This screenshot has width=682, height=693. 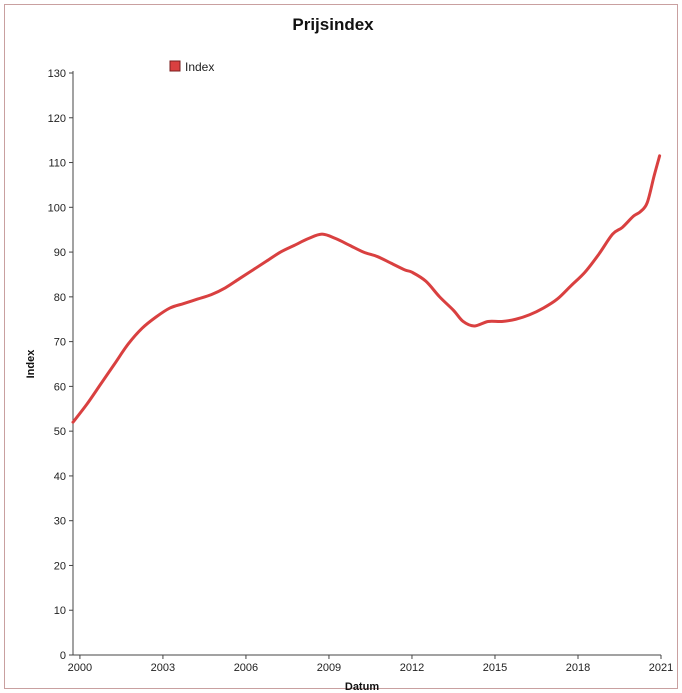 I want to click on y-tick-label: 20, so click(x=60, y=566).